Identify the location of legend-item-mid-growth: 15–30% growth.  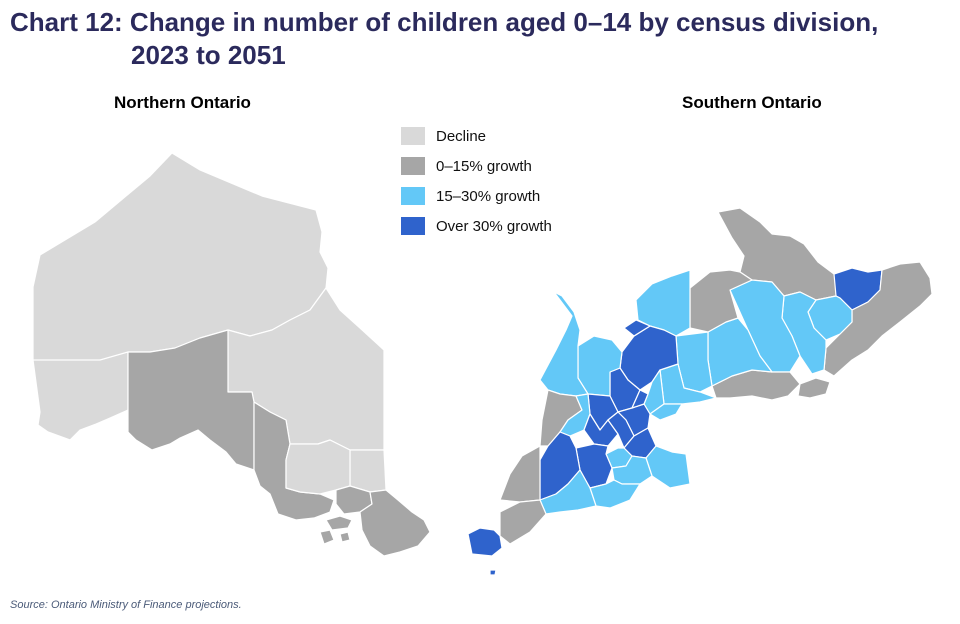
(476, 196).